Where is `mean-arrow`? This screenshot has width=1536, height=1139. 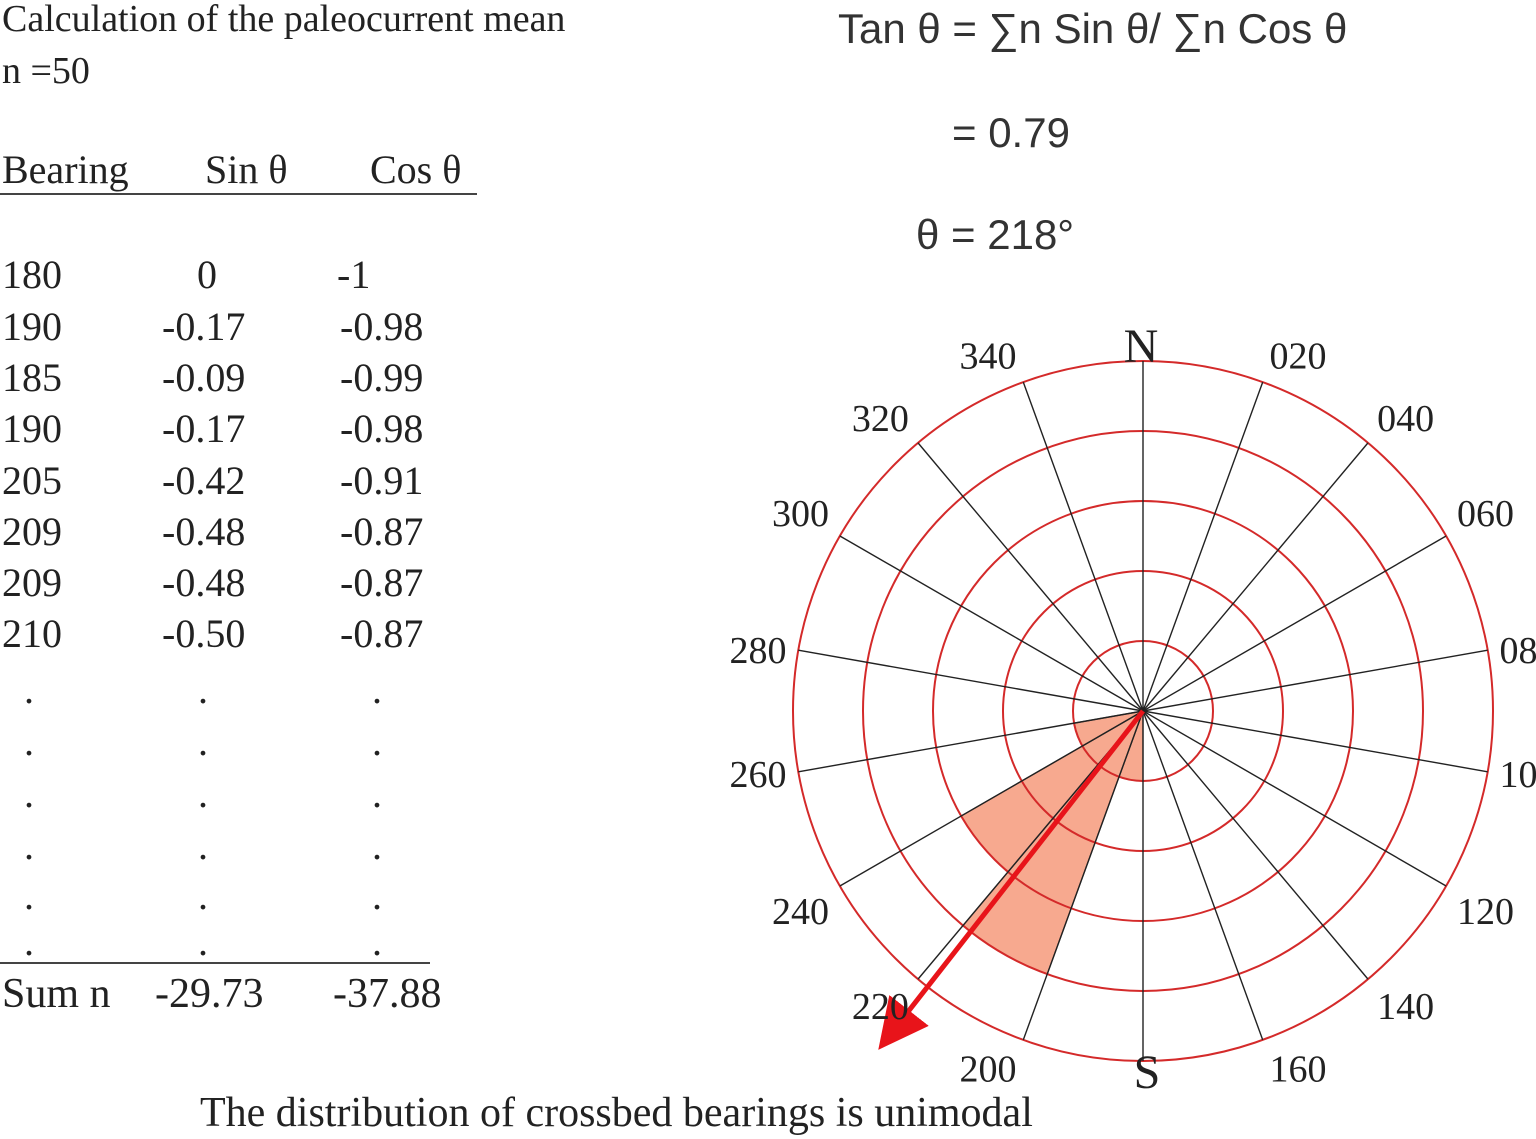
mean-arrow is located at coordinates (1011, 879).